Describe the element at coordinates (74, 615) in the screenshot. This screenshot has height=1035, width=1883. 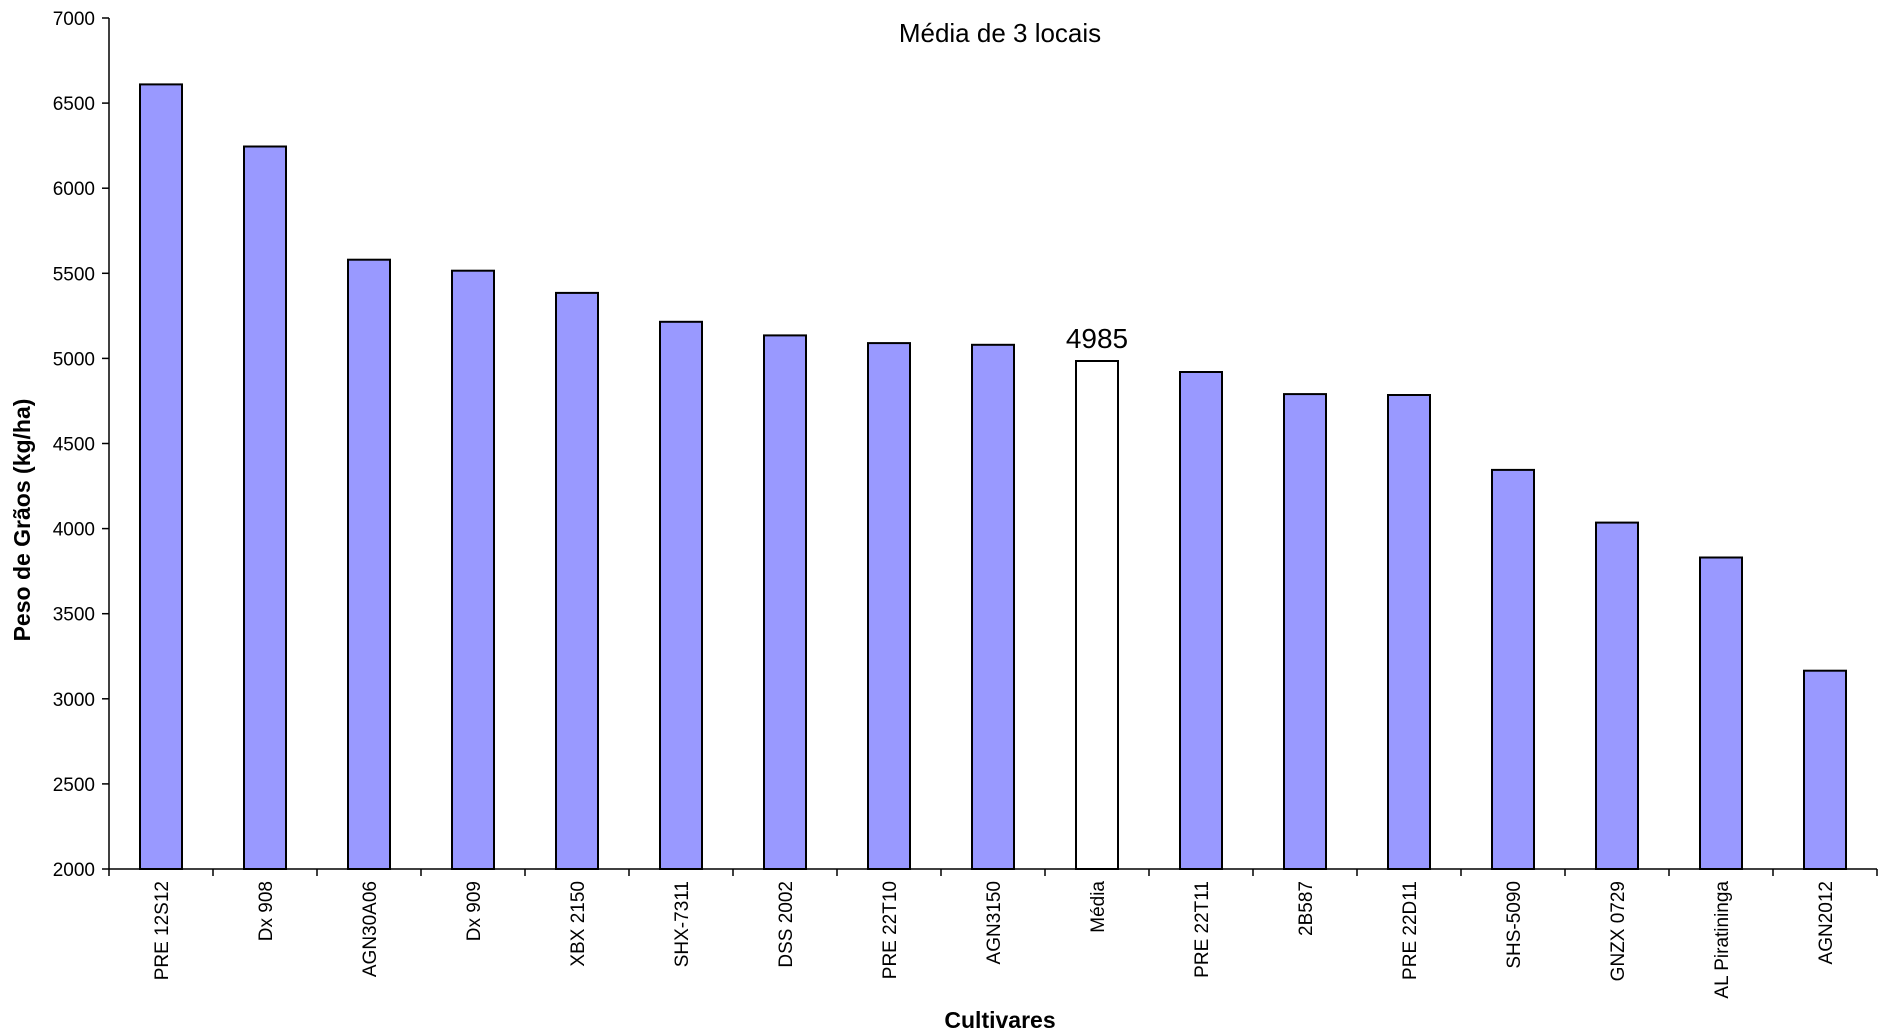
I see `y-tick-label: 3500` at that location.